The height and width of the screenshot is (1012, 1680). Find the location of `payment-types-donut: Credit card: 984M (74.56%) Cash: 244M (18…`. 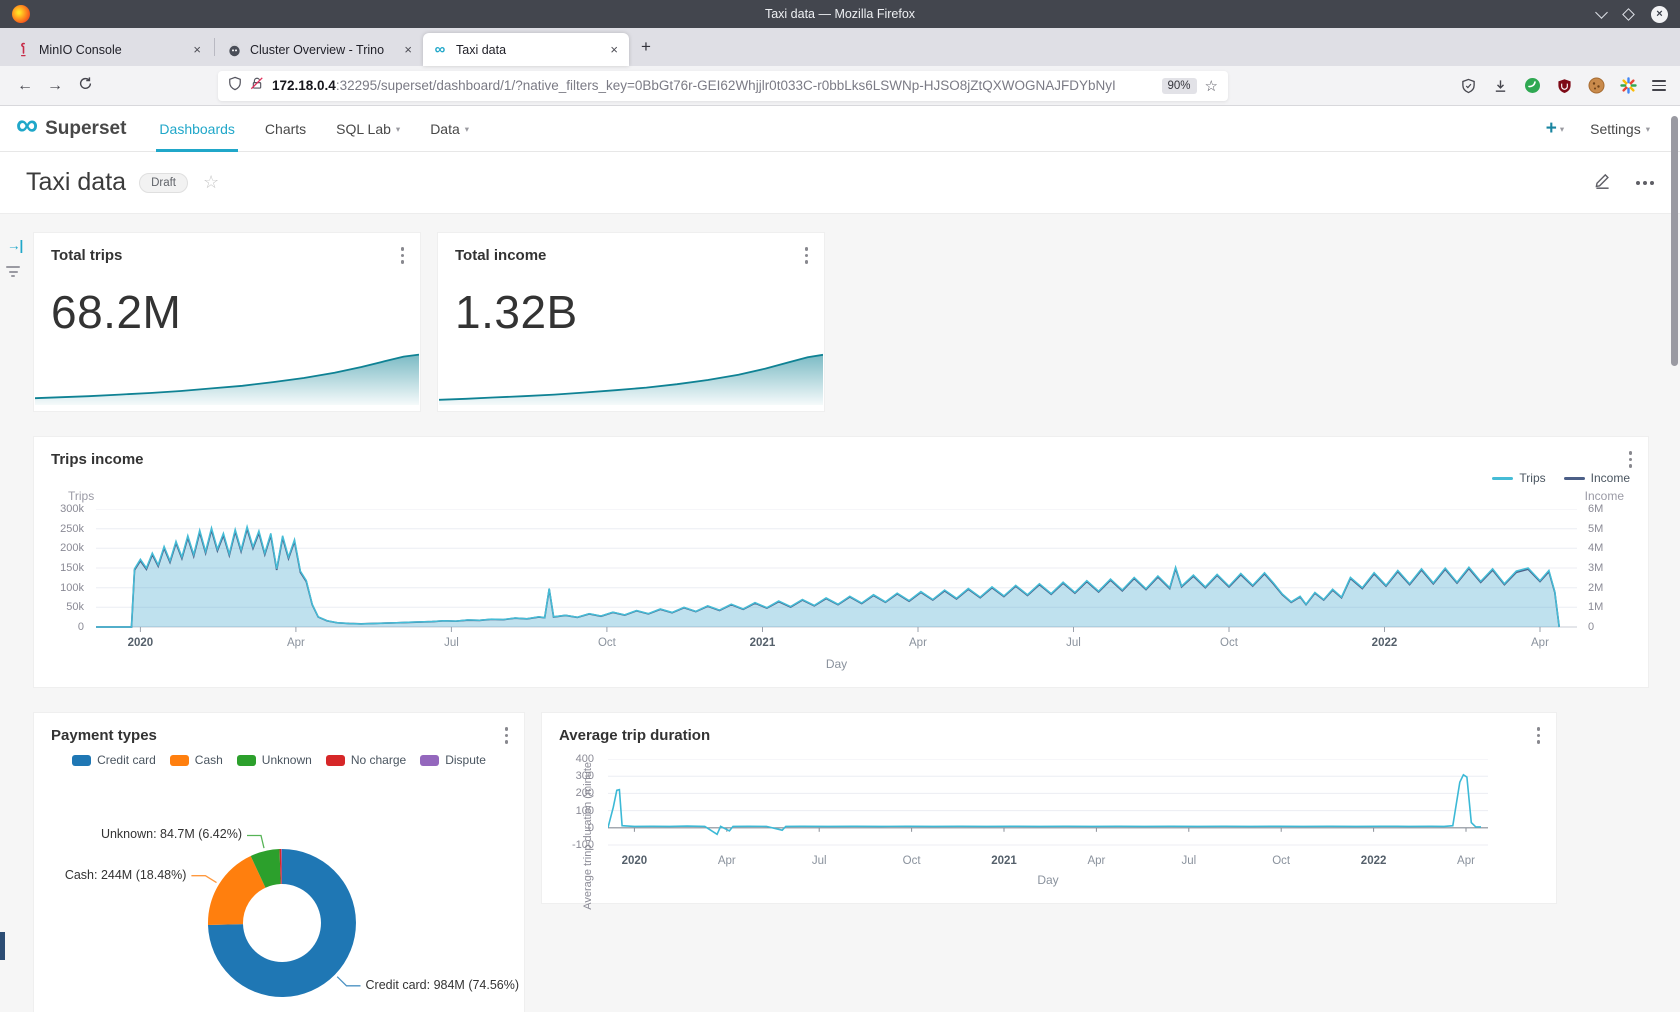

payment-types-donut: Credit card: 984M (74.56%) Cash: 244M (18… is located at coordinates (281, 894).